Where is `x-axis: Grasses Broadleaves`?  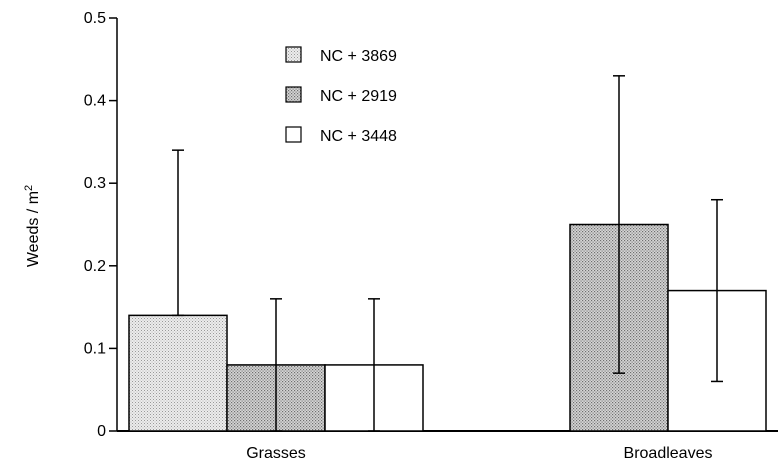 x-axis: Grasses Broadleaves is located at coordinates (447, 446).